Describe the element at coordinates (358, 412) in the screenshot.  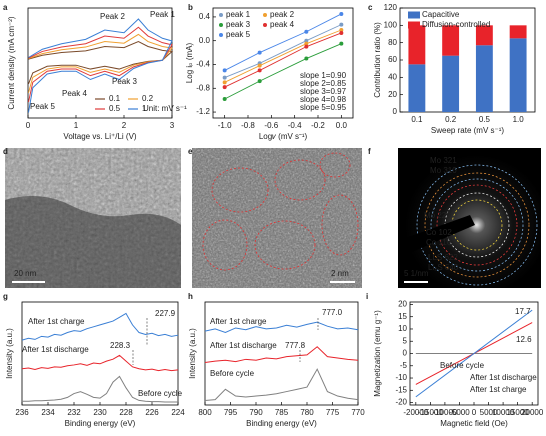
I see `x-tick-label: 770` at that location.